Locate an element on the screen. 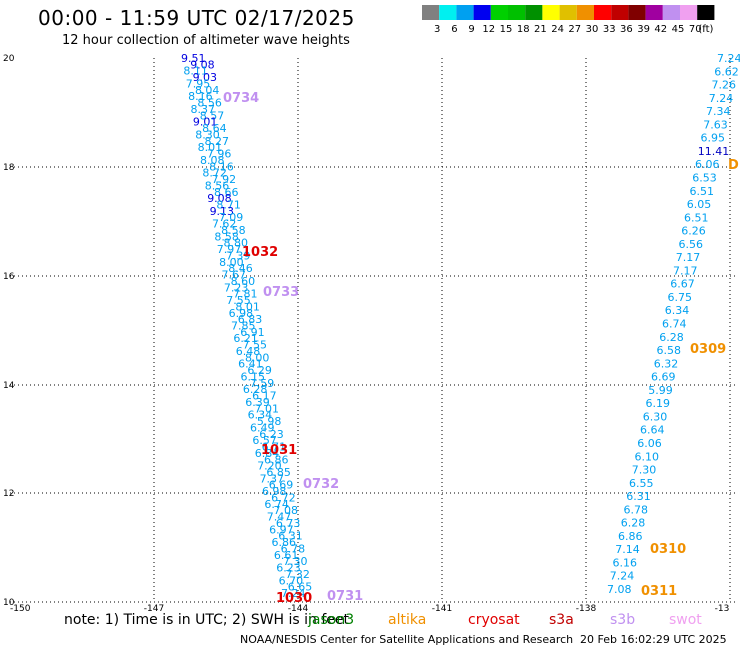 The height and width of the screenshot is (650, 740). color-scale-label: 6 is located at coordinates (454, 29).